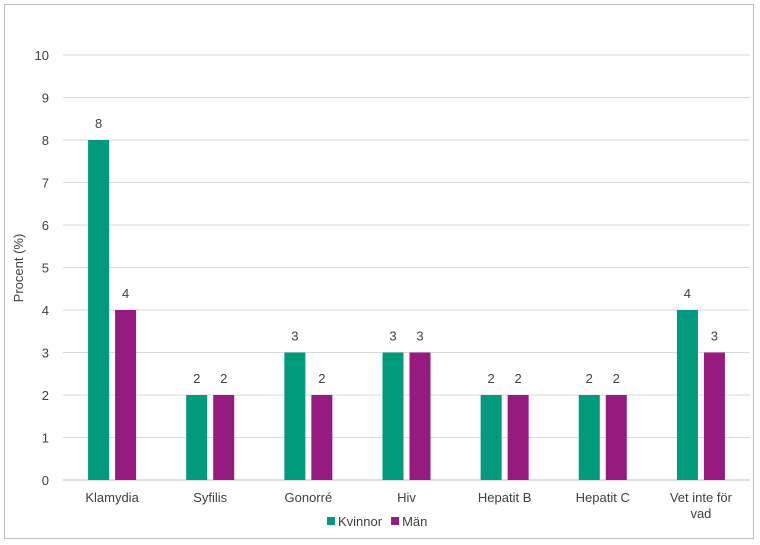 This screenshot has width=760, height=545. What do you see at coordinates (45, 225) in the screenshot?
I see `y-tick-label: 6` at bounding box center [45, 225].